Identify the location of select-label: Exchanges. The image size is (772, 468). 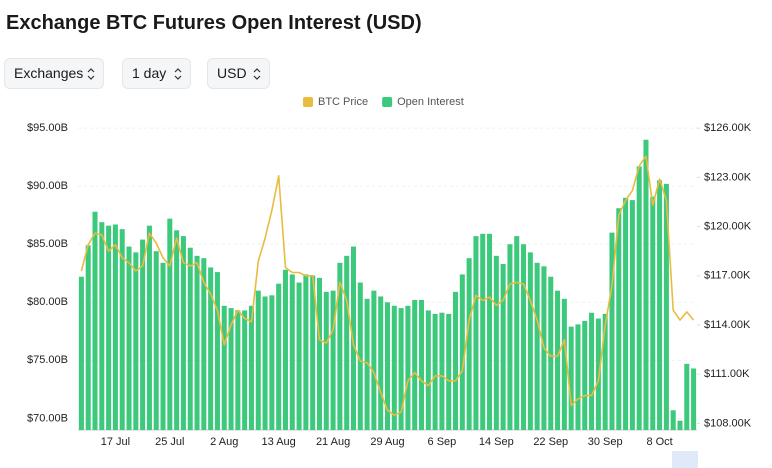
(49, 73).